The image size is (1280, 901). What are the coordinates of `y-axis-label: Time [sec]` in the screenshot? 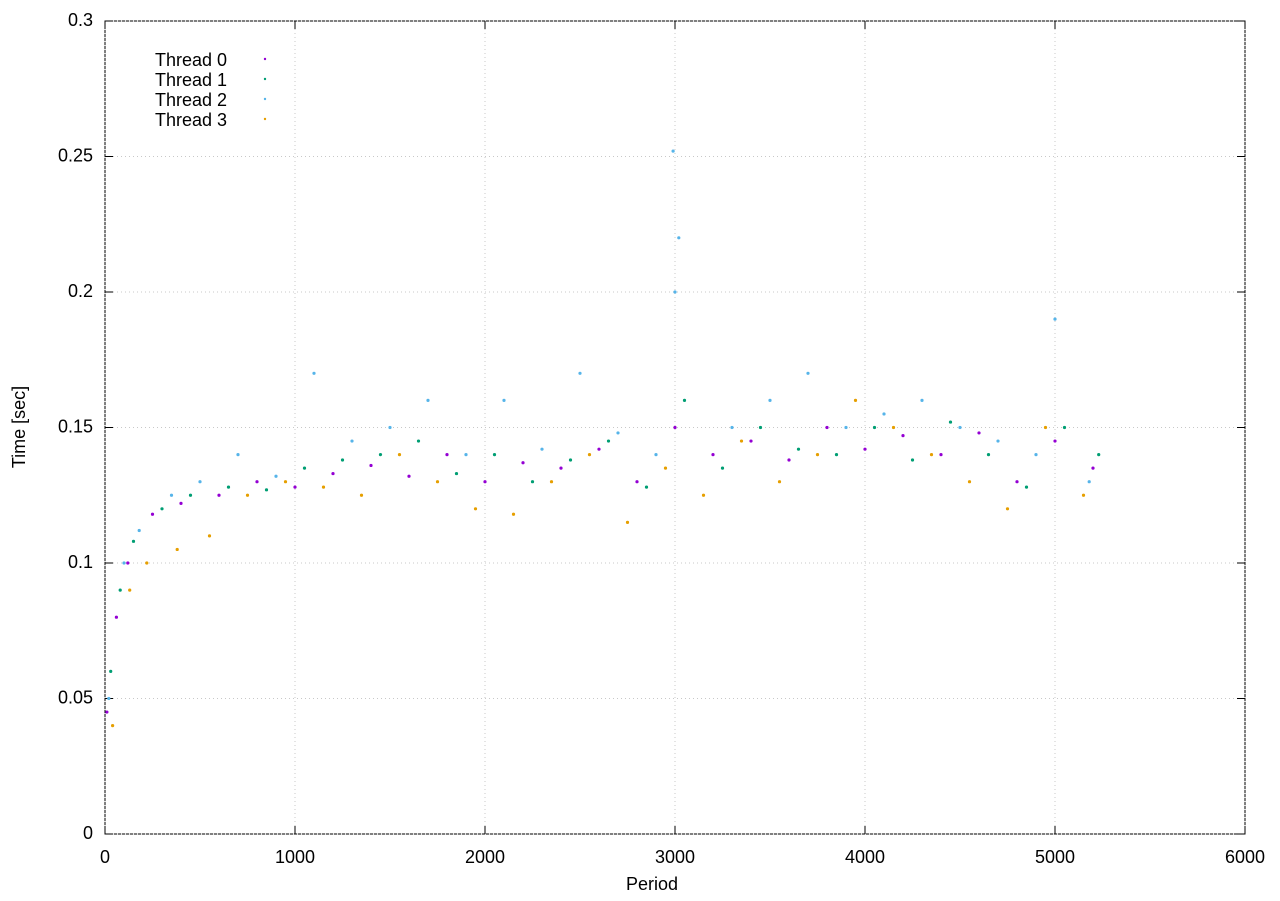 It's located at (19, 427).